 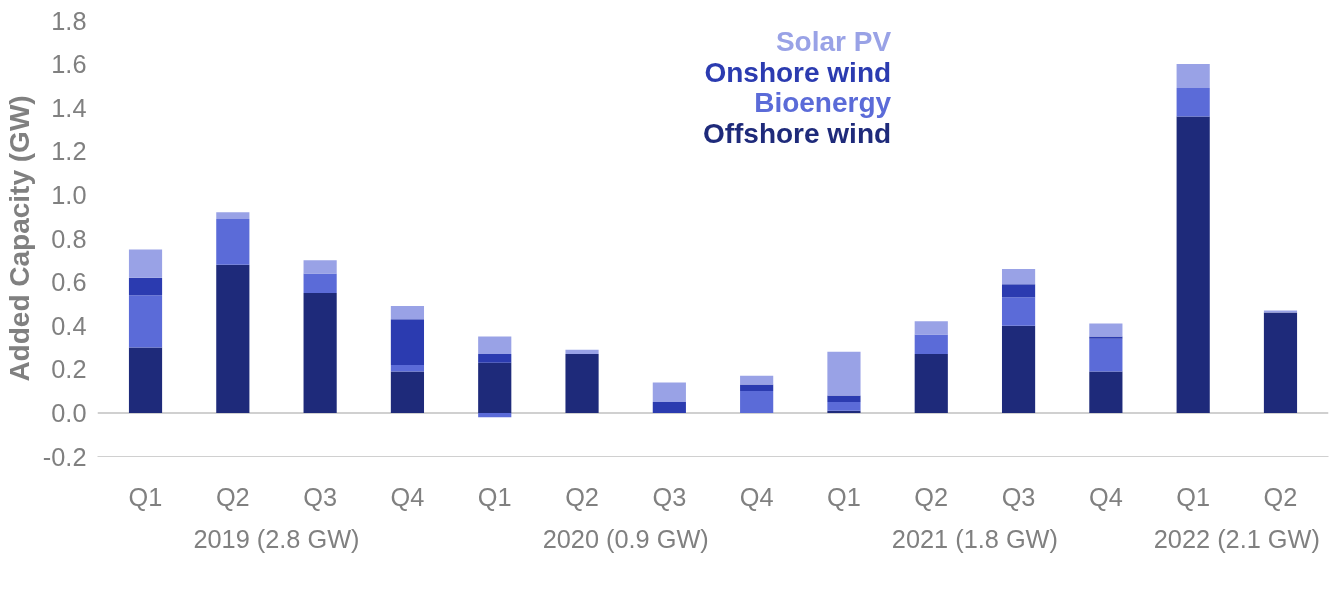 What do you see at coordinates (797, 133) in the screenshot?
I see `text: Offshore wind` at bounding box center [797, 133].